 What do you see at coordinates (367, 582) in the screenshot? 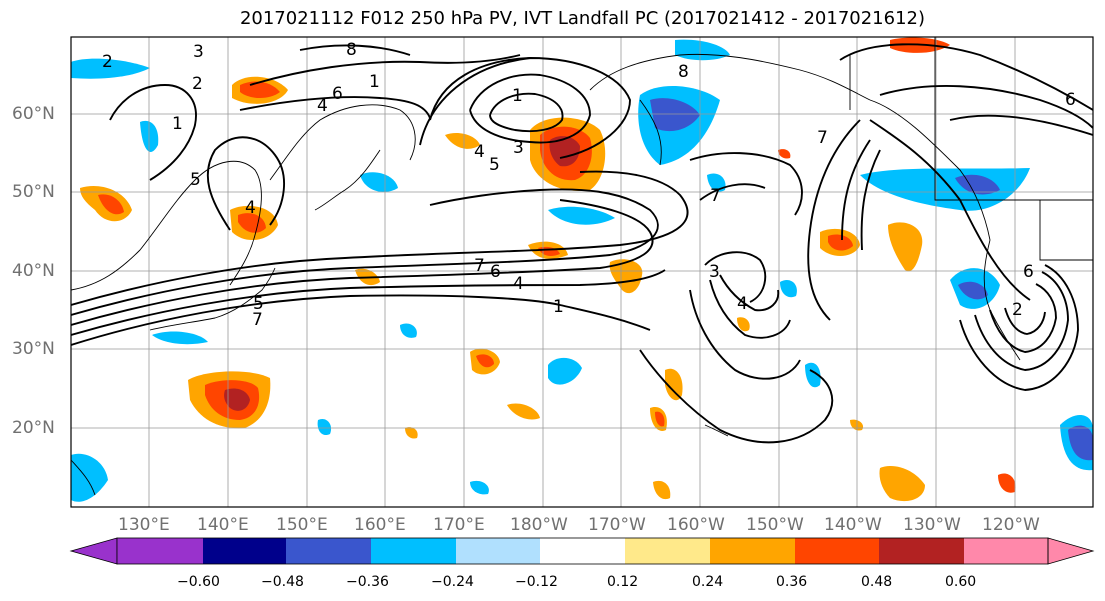
I see `colorbar-tick-label: −0.36` at bounding box center [367, 582].